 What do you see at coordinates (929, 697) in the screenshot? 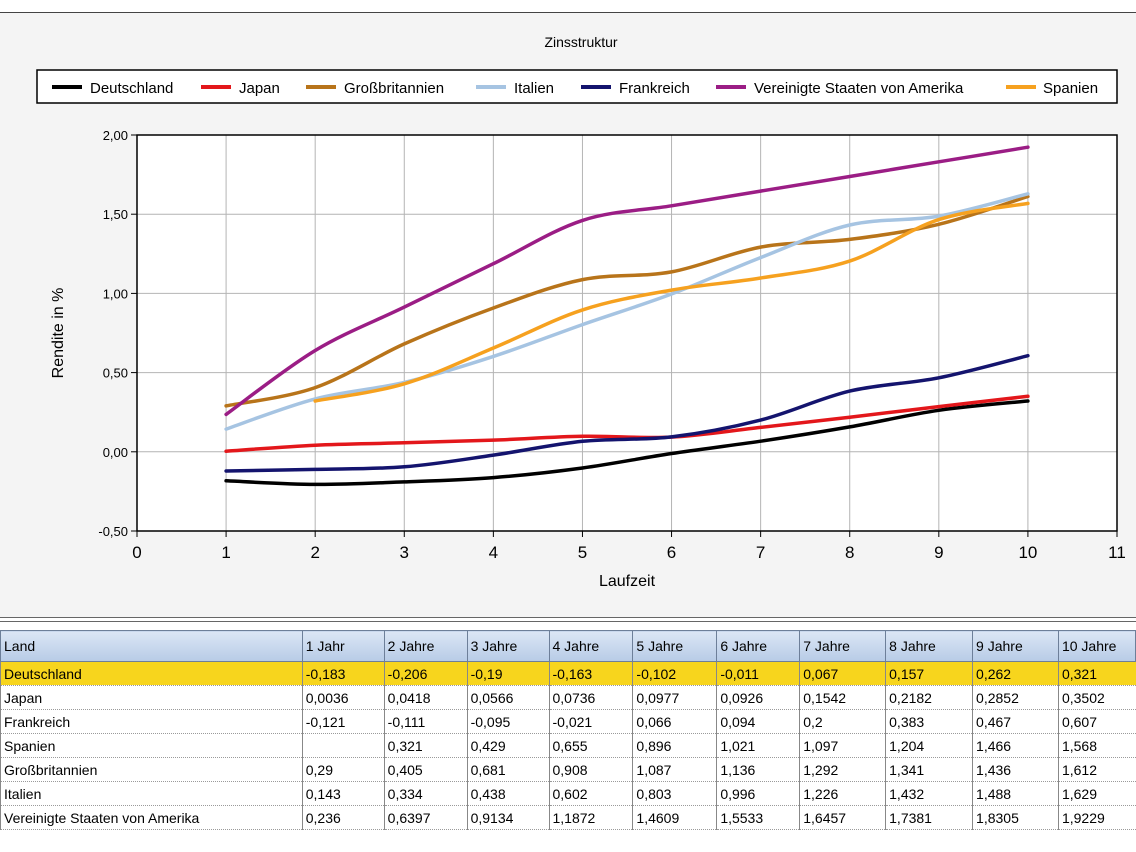
I see `table-cell: 0,2182` at bounding box center [929, 697].